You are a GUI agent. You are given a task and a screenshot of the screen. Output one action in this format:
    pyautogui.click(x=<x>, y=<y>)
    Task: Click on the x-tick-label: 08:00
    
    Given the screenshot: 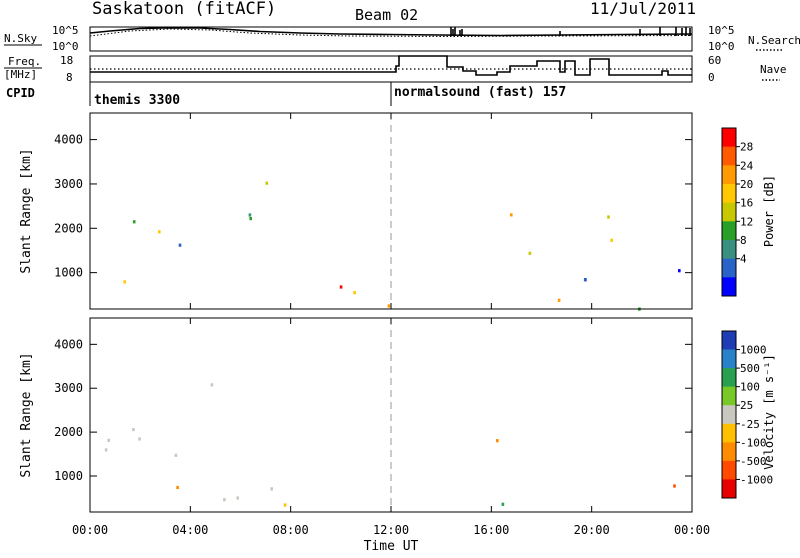 What is the action you would take?
    pyautogui.click(x=291, y=530)
    